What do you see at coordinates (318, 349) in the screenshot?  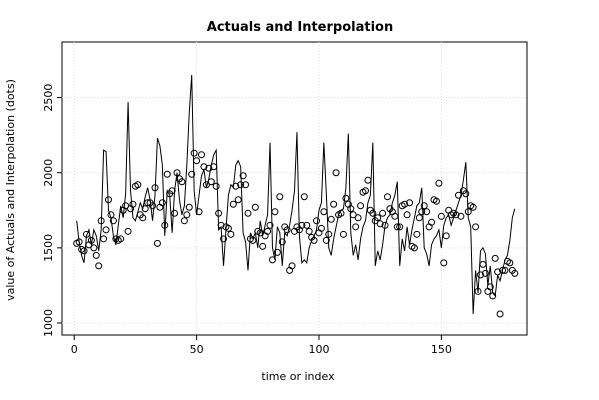 I see `x-tick-label: 100` at bounding box center [318, 349].